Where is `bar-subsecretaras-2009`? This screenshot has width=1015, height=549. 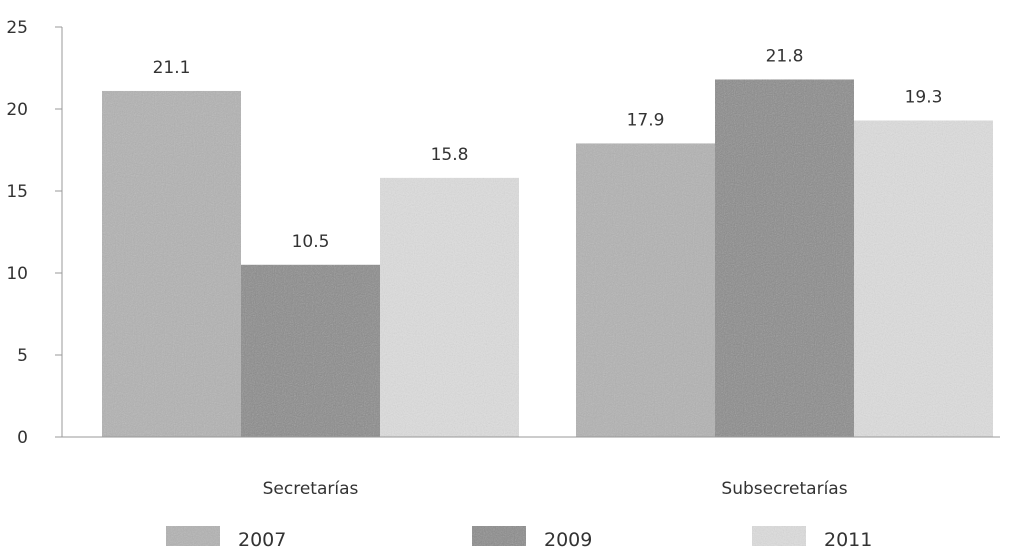
bar-subsecretaras-2009 is located at coordinates (784, 258).